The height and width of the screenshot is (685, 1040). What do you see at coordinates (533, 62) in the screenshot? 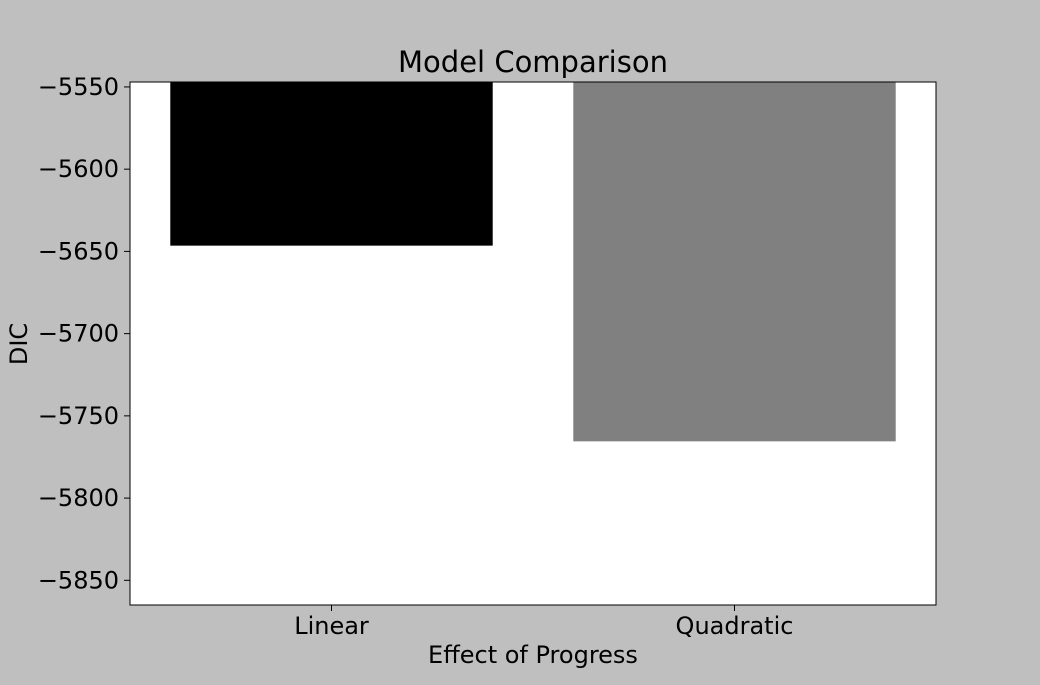
I see `chart-title: Model Comparison` at bounding box center [533, 62].